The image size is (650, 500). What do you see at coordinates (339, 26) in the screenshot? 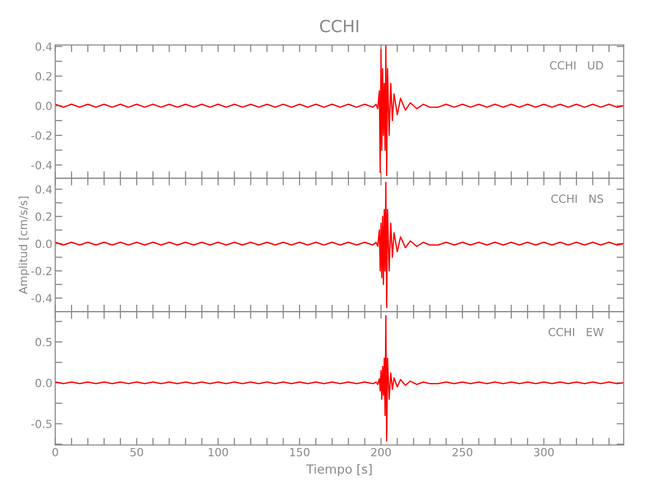
I see `chart-title: CCHI` at bounding box center [339, 26].